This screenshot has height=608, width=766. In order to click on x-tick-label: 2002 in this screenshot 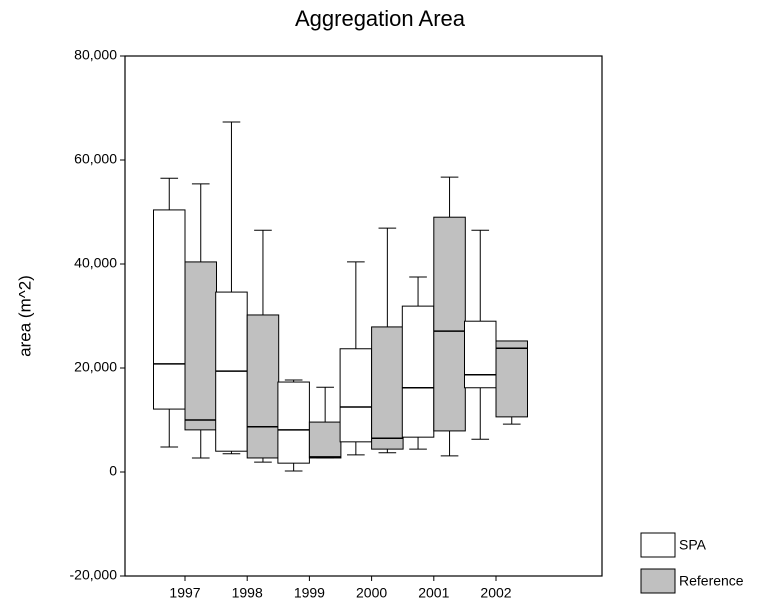, I will do `click(495, 593)`.